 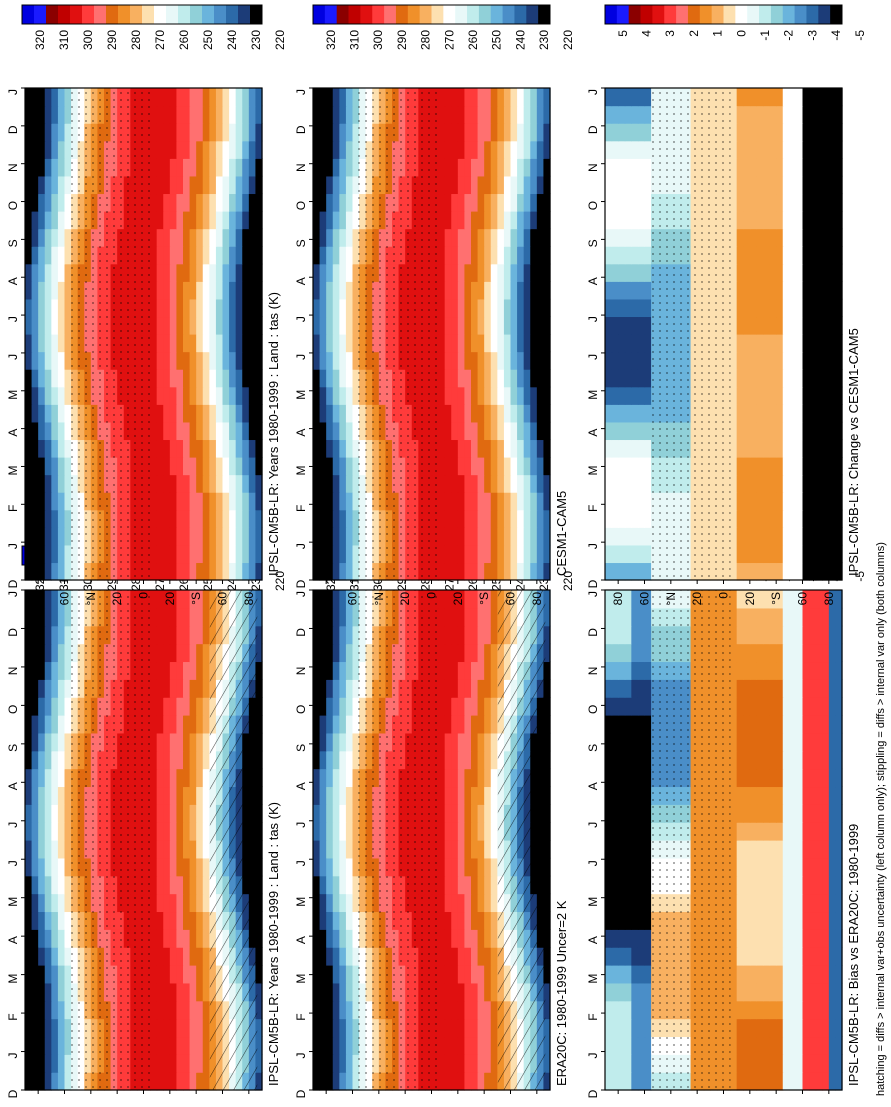 What do you see at coordinates (28, 14) in the screenshot?
I see `colorbar-swatch` at bounding box center [28, 14].